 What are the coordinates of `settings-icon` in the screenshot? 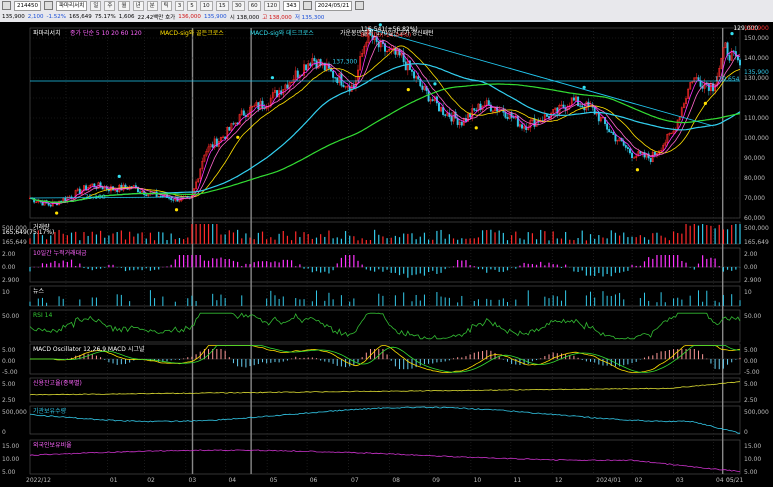 It's located at (360, 5).